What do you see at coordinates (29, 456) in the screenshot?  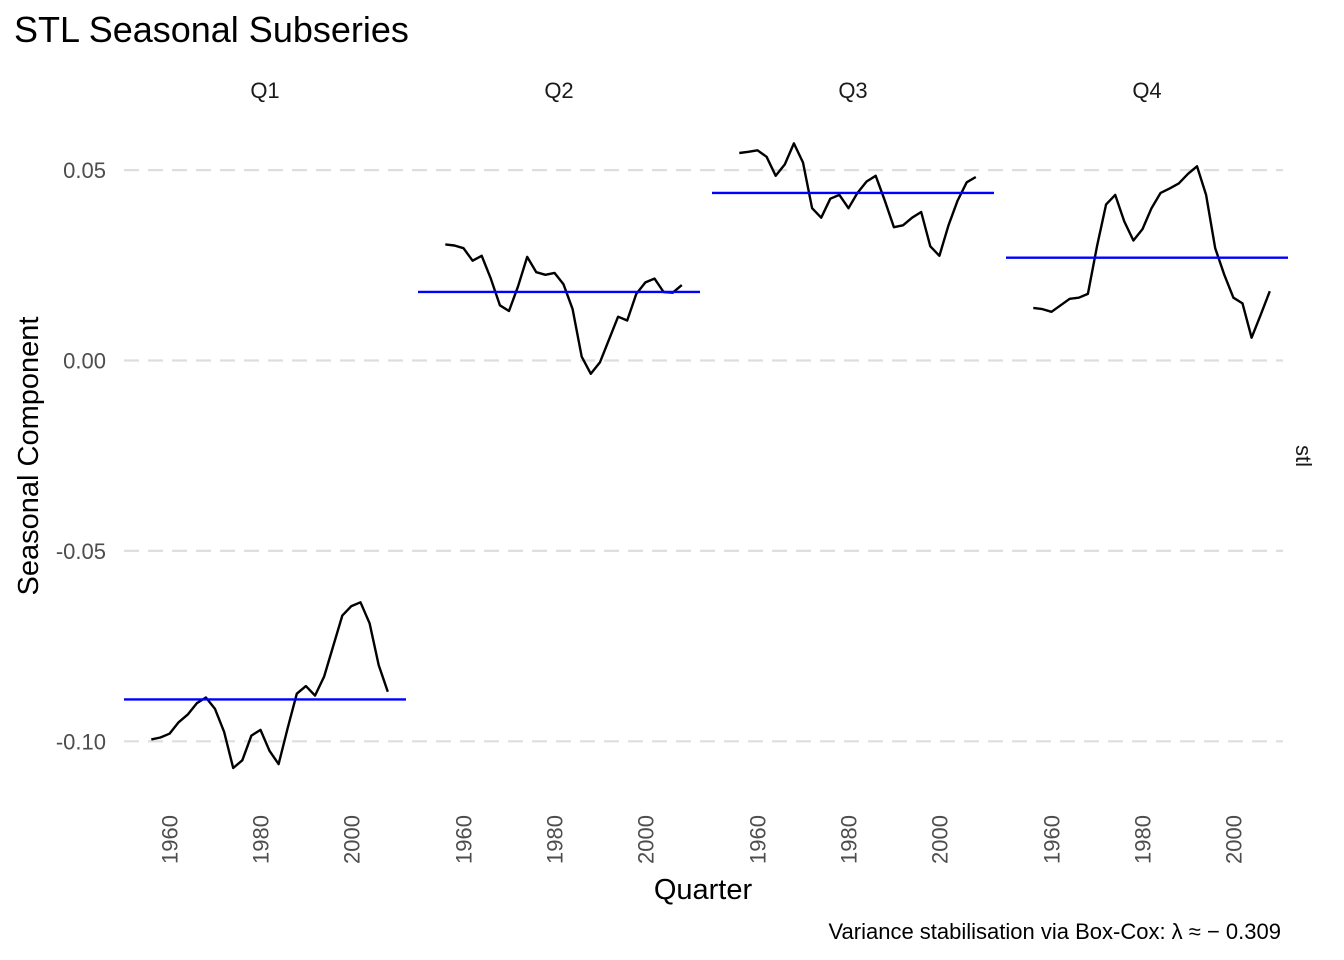 I see `y-axis-title: Seasonal Component` at bounding box center [29, 456].